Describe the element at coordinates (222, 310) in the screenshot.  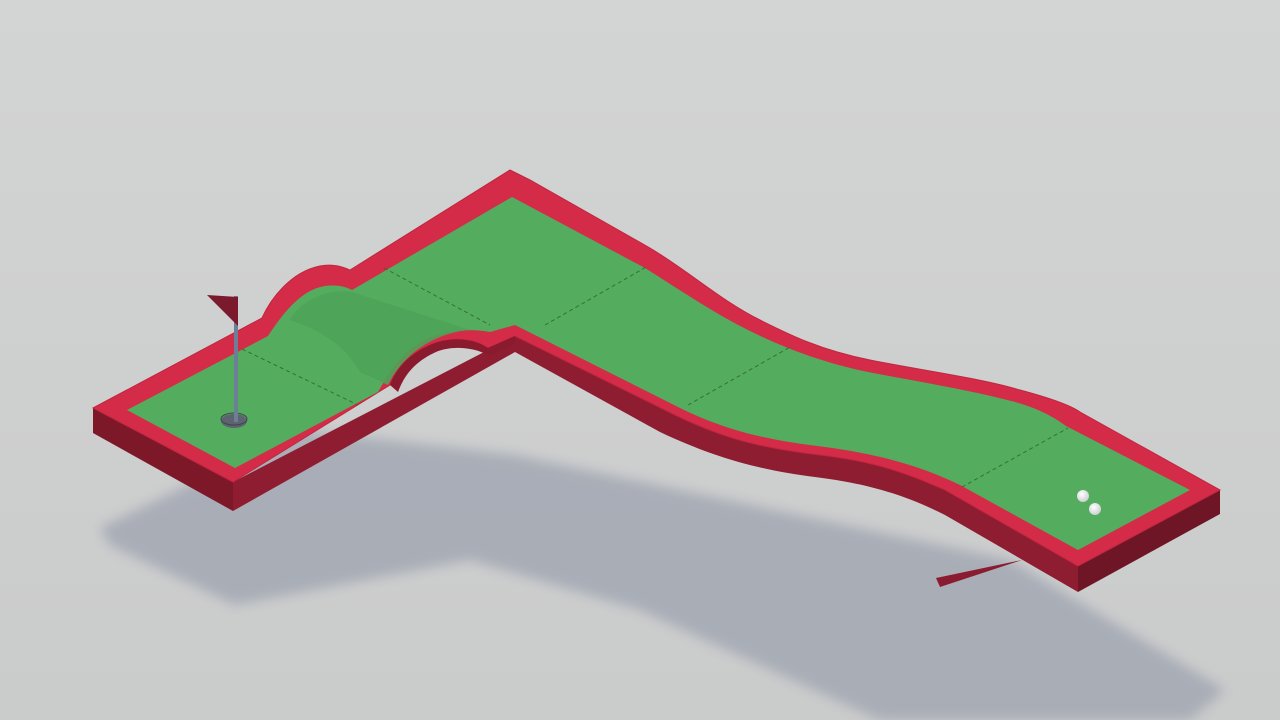
I see `flag-icon` at that location.